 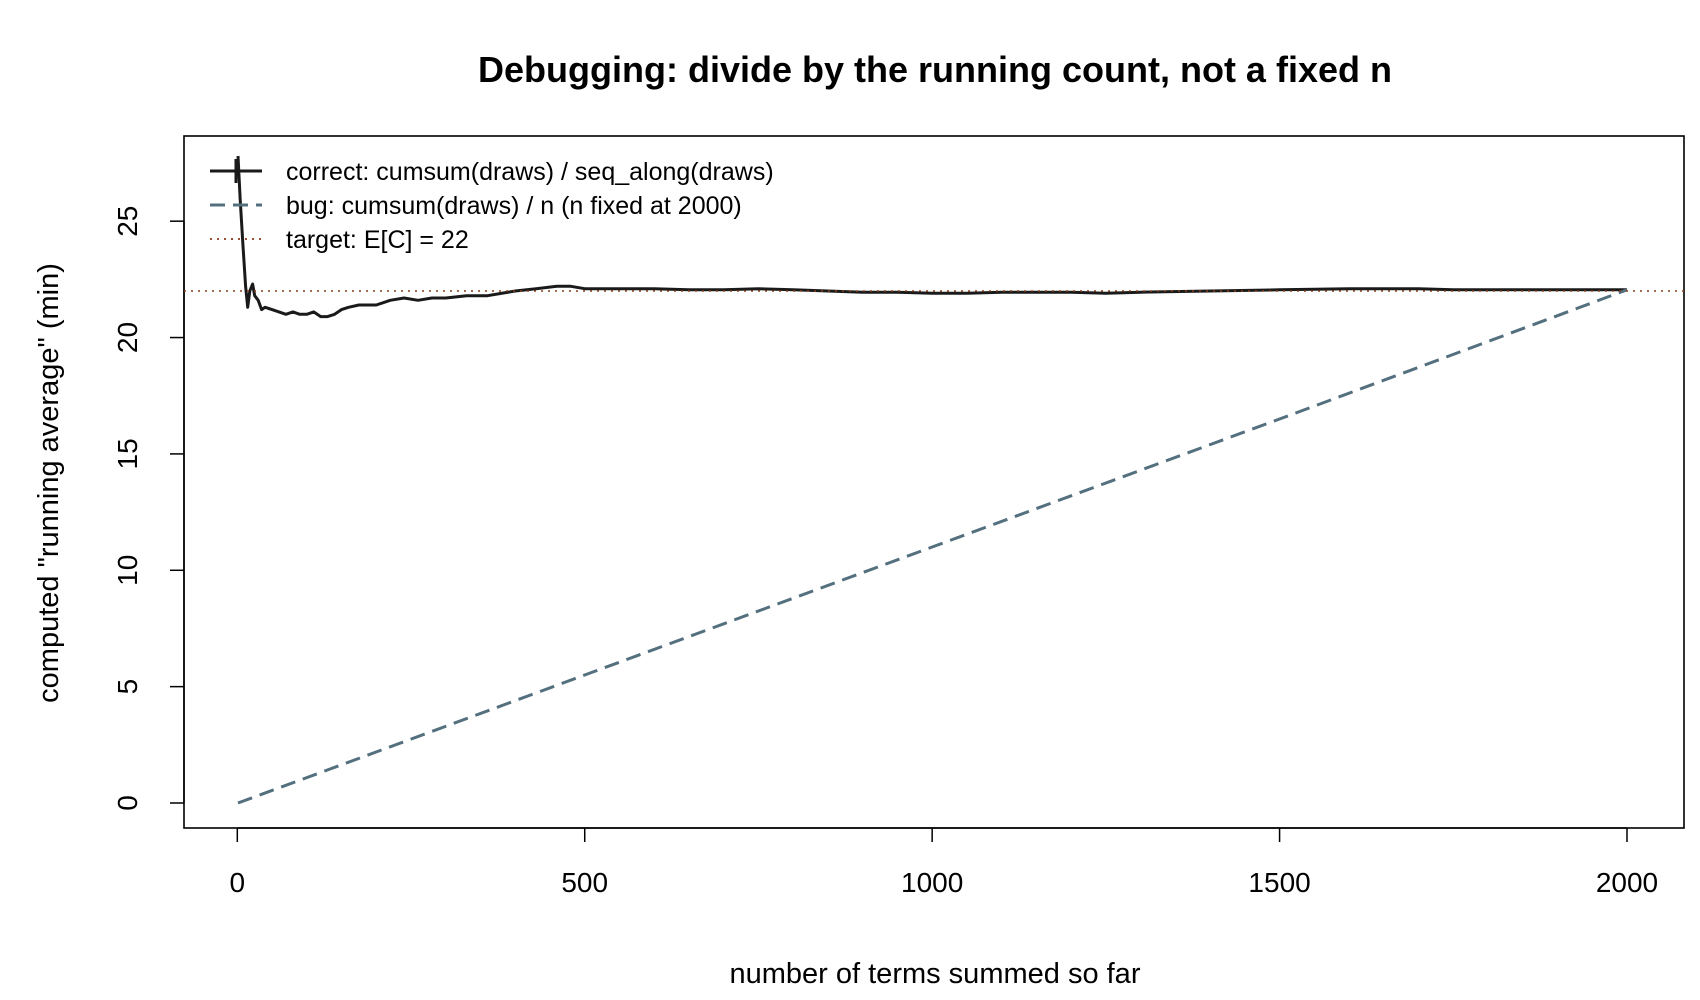 I want to click on y-tick-label: 20, so click(x=127, y=337).